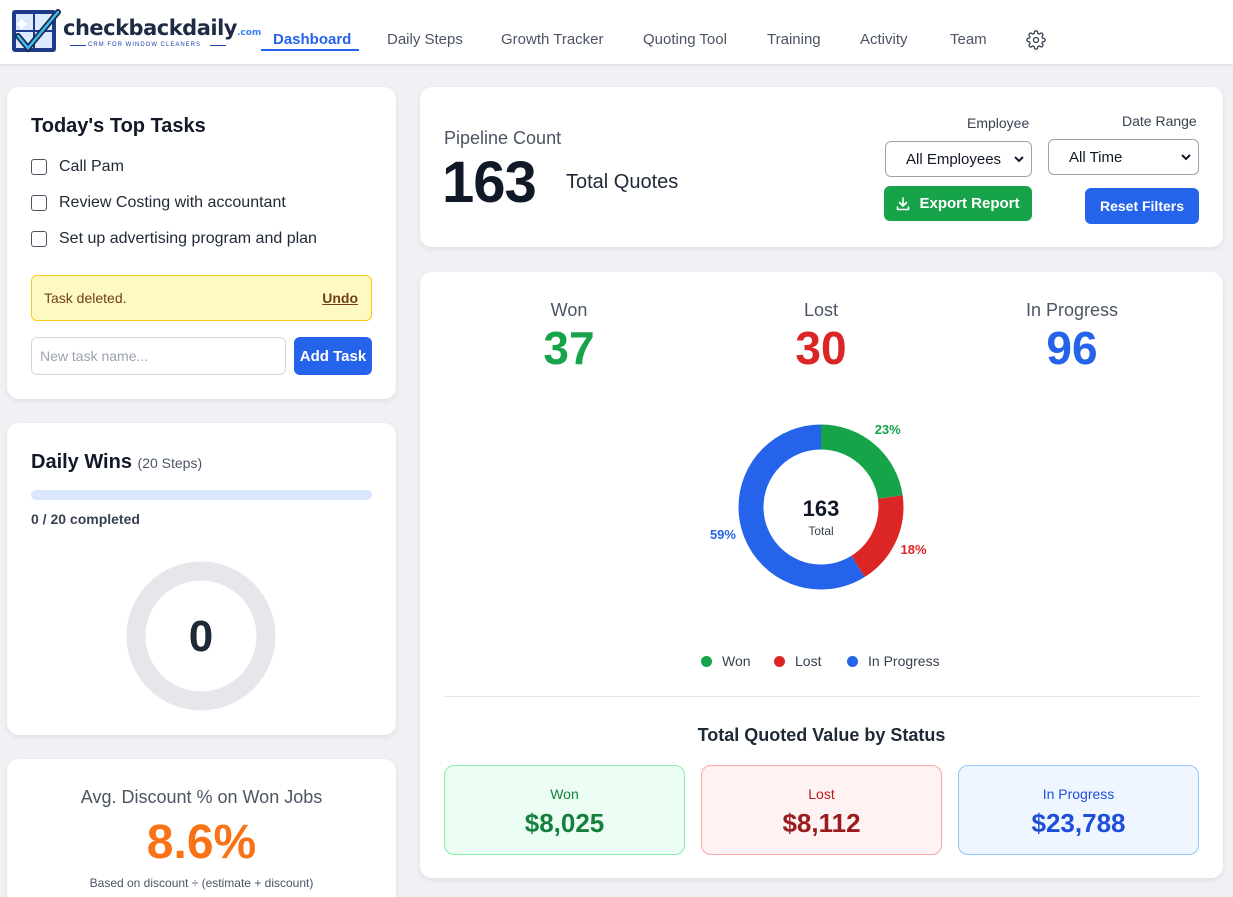 The width and height of the screenshot is (1233, 897). What do you see at coordinates (1123, 157) in the screenshot?
I see `date-range-select: All Time` at bounding box center [1123, 157].